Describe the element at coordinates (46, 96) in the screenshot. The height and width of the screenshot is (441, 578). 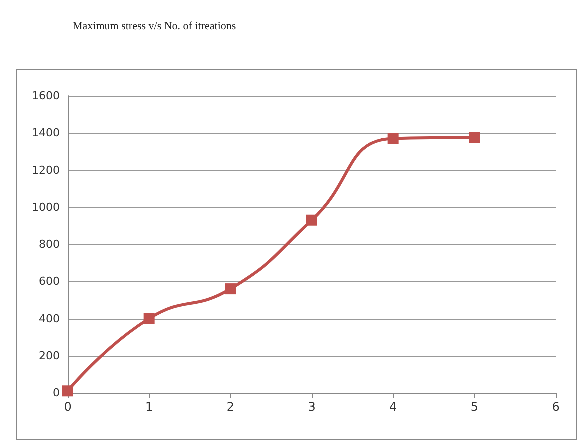
I see `y-tick-label: 1600` at that location.